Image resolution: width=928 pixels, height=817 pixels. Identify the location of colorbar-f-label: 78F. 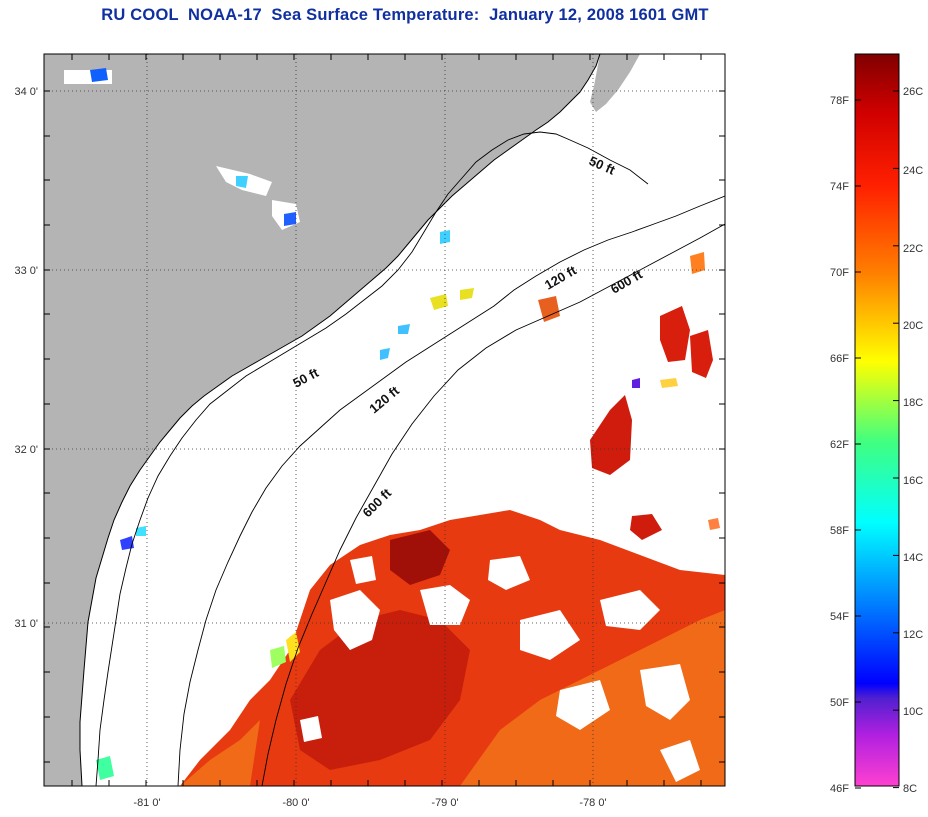
(839, 101).